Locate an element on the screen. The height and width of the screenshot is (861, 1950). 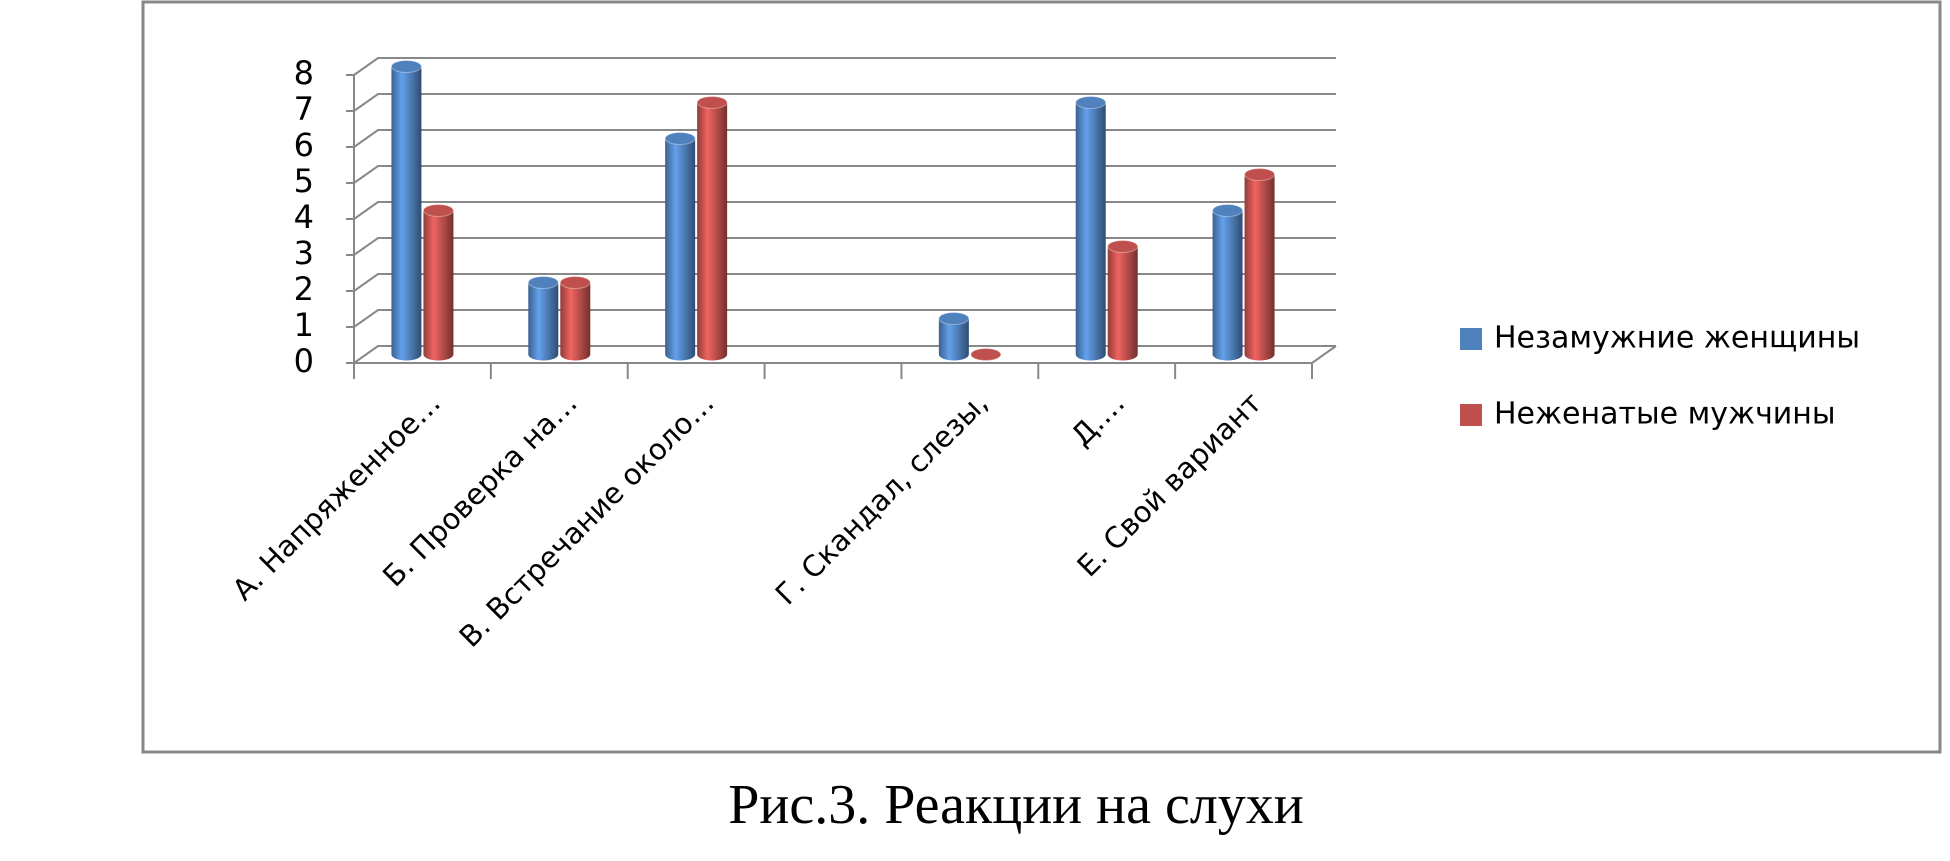
y-tick-label: 3 is located at coordinates (304, 253).